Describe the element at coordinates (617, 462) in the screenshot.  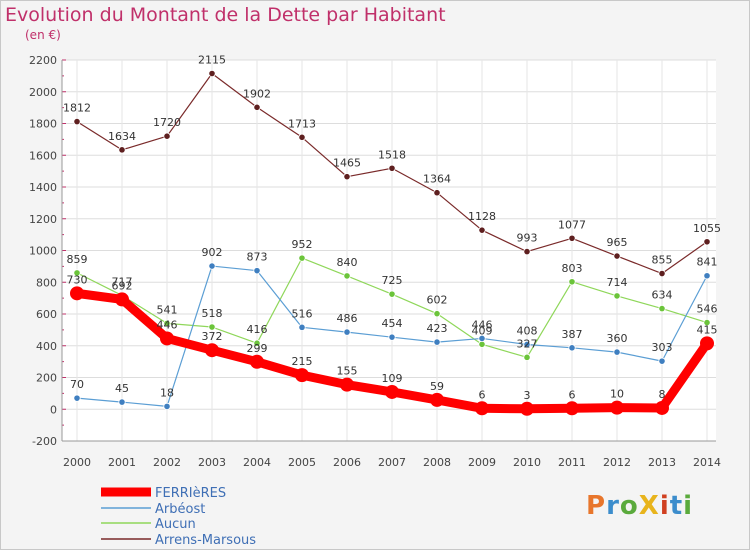
I see `x-tick-label: 2012` at that location.